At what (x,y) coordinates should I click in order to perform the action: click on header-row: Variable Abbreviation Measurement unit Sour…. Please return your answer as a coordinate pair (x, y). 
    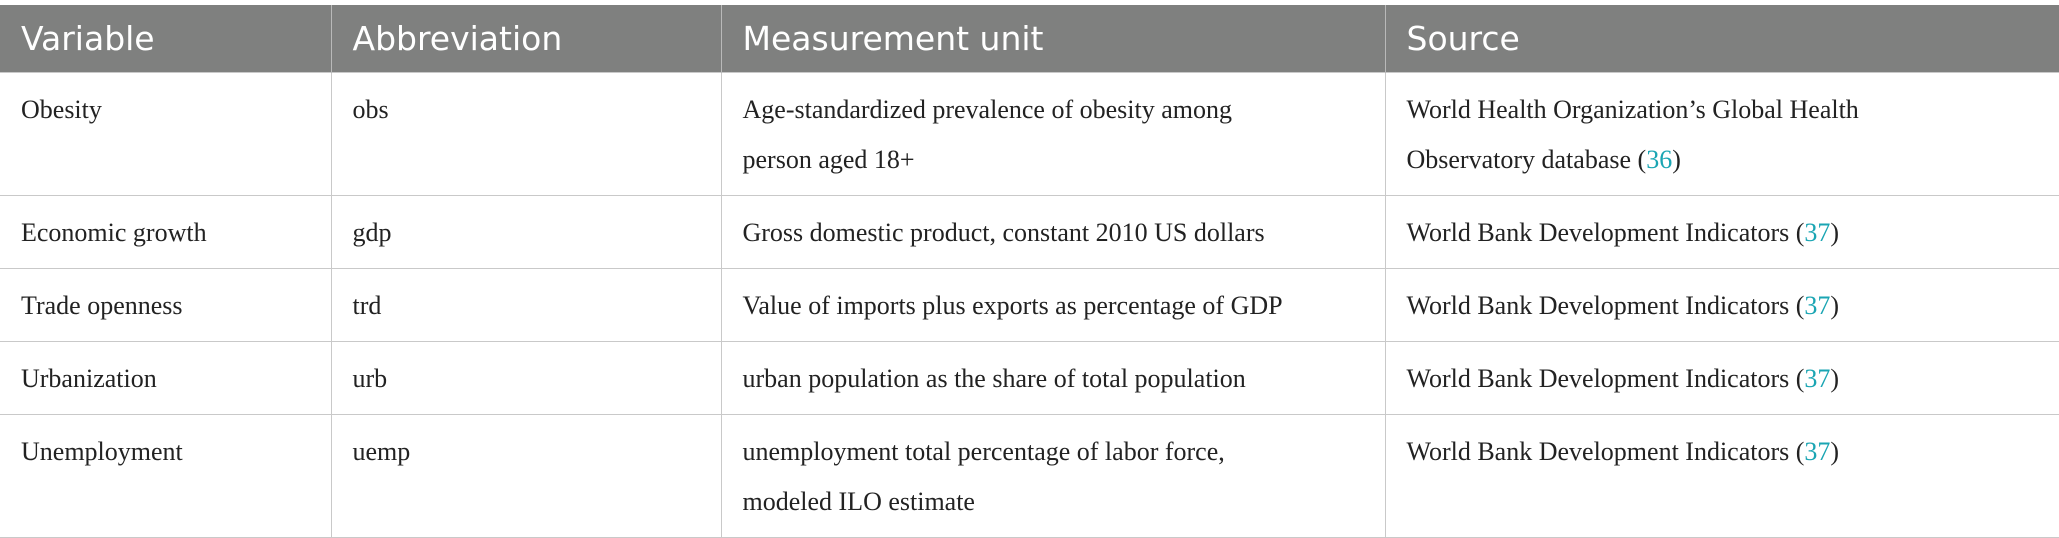
    Looking at the image, I should click on (1029, 39).